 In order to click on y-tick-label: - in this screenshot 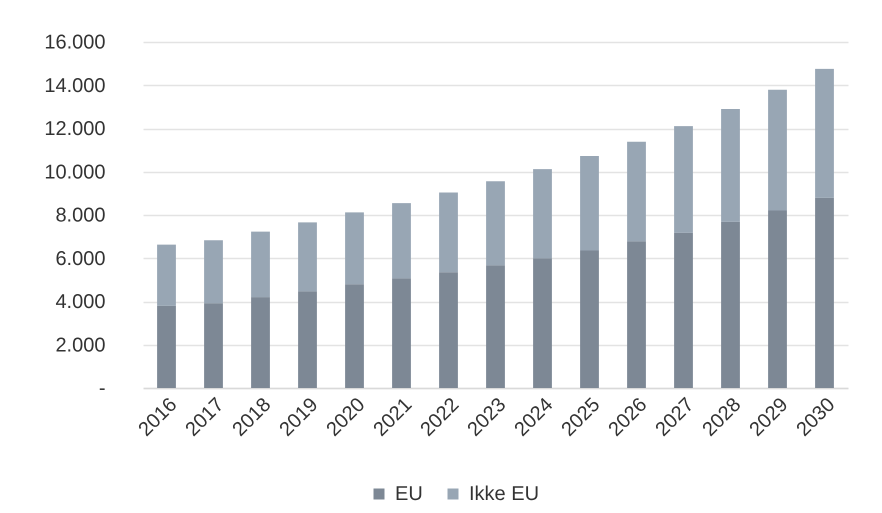, I will do `click(102, 389)`.